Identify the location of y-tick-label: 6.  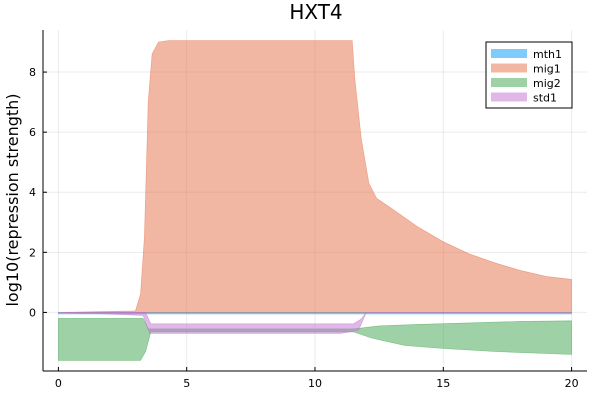
(32, 132).